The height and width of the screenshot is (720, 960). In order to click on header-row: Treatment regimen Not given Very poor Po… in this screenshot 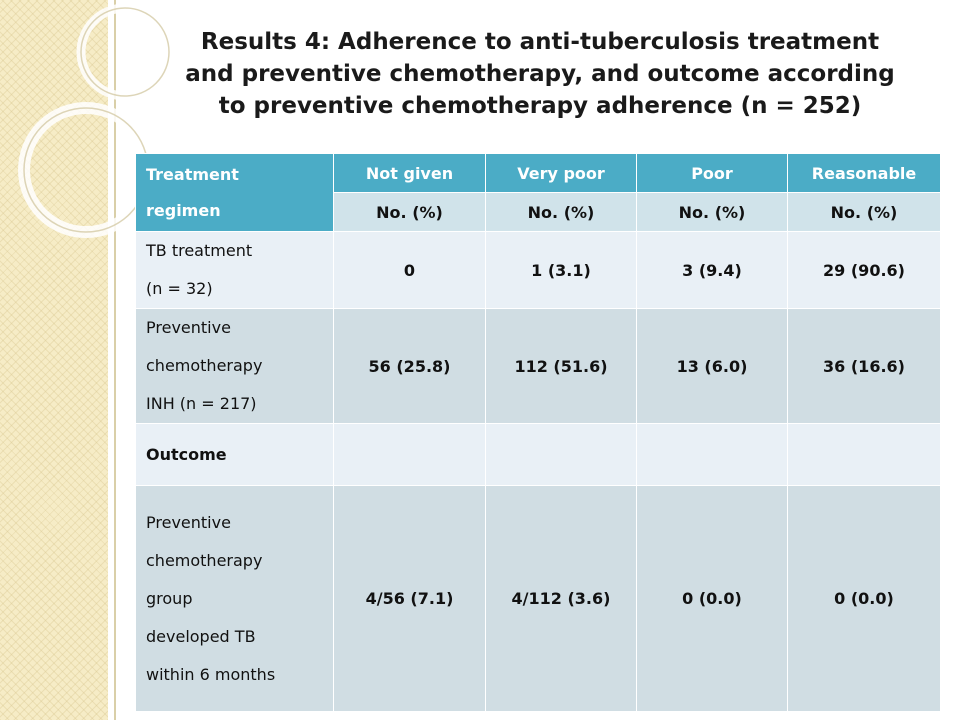, I will do `click(538, 192)`.